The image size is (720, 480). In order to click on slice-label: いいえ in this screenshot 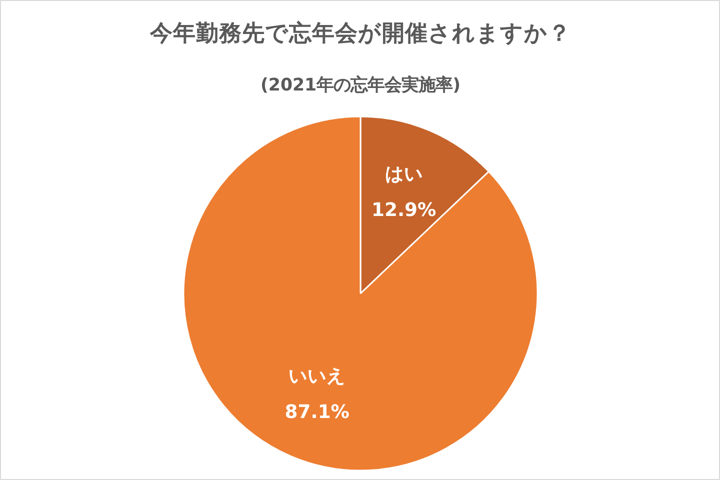, I will do `click(317, 377)`.